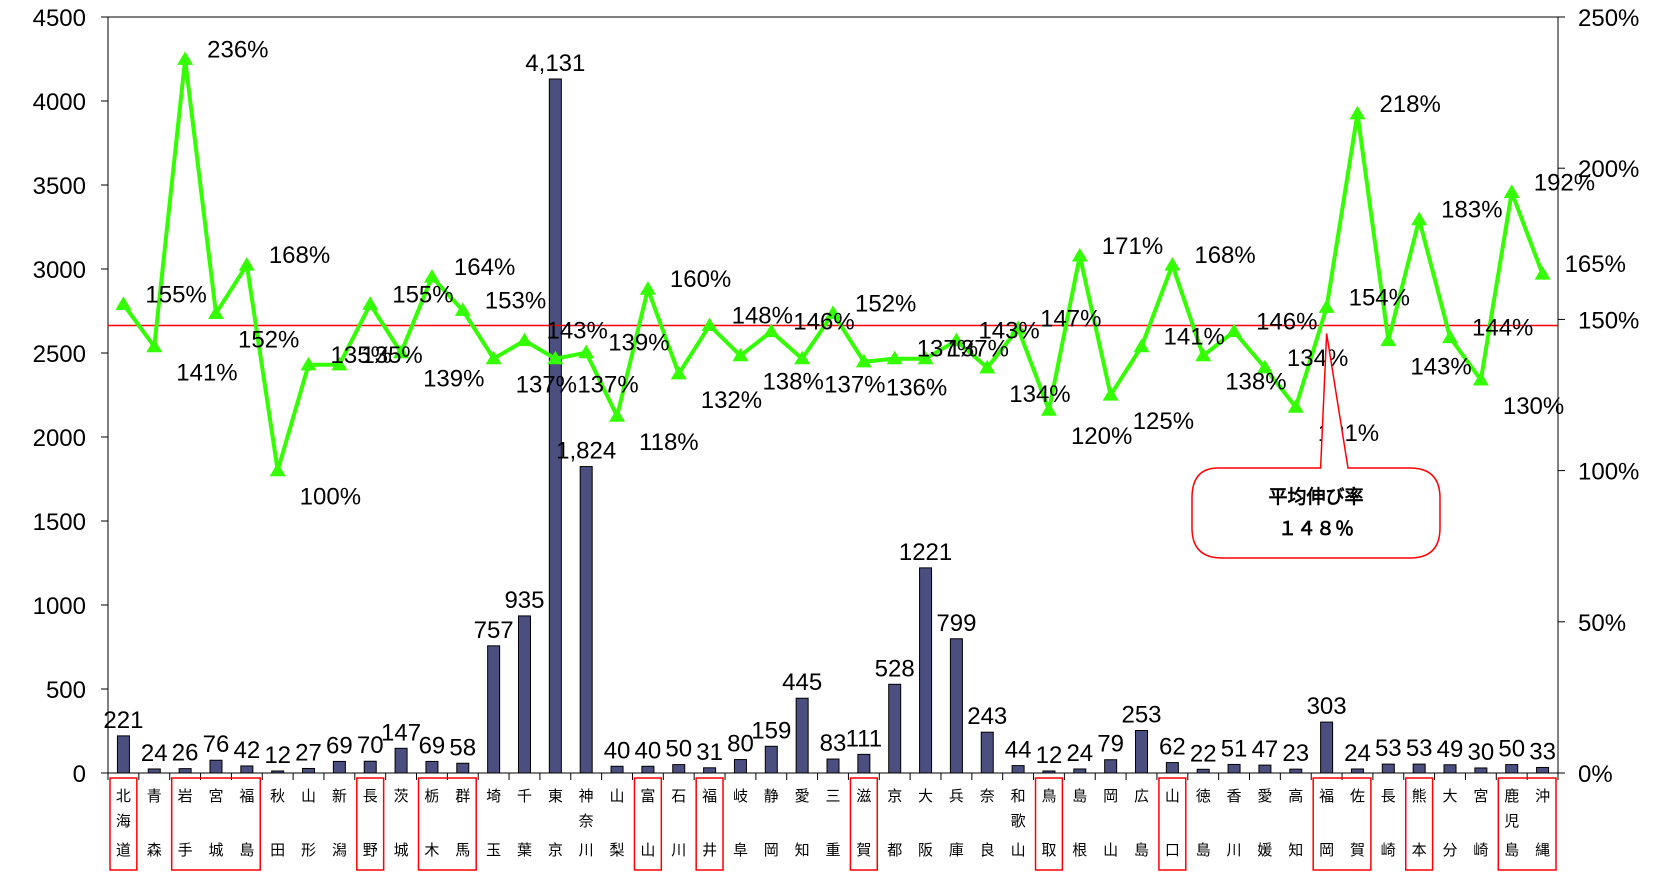 The image size is (1672, 879). Describe the element at coordinates (370, 850) in the screenshot. I see `category-label: 野` at that location.